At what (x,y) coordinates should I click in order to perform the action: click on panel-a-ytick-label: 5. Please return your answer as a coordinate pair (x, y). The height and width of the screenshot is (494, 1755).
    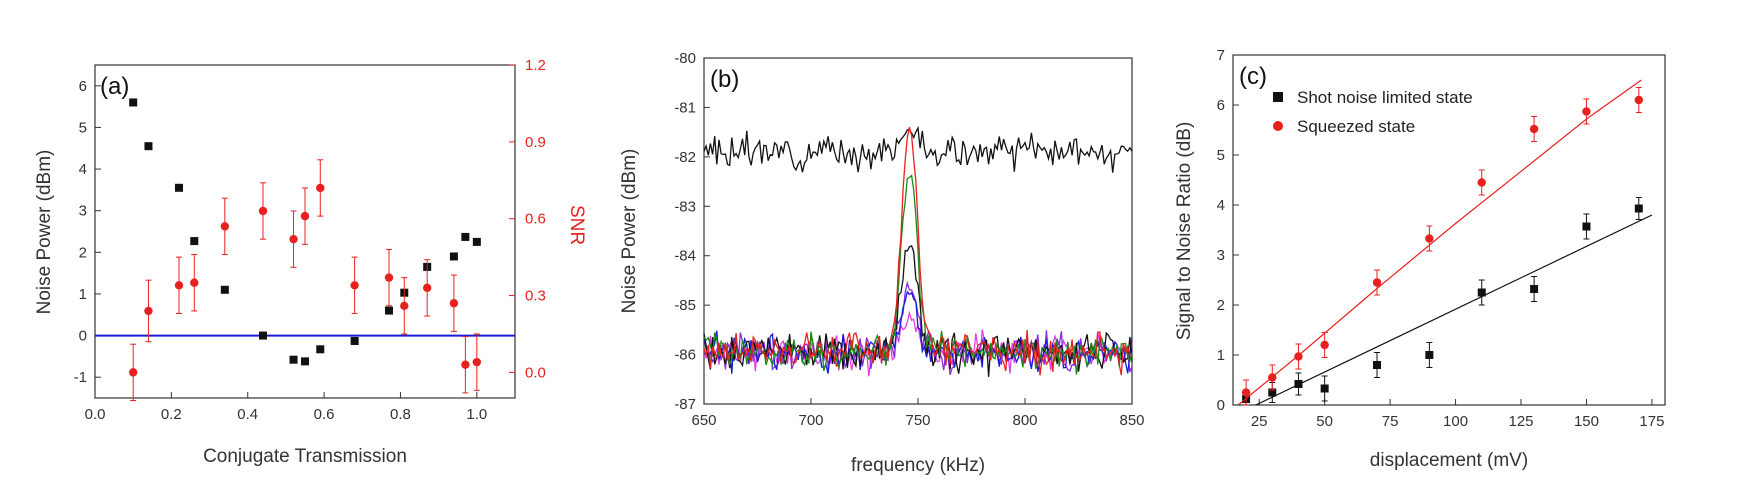
    Looking at the image, I should click on (83, 127).